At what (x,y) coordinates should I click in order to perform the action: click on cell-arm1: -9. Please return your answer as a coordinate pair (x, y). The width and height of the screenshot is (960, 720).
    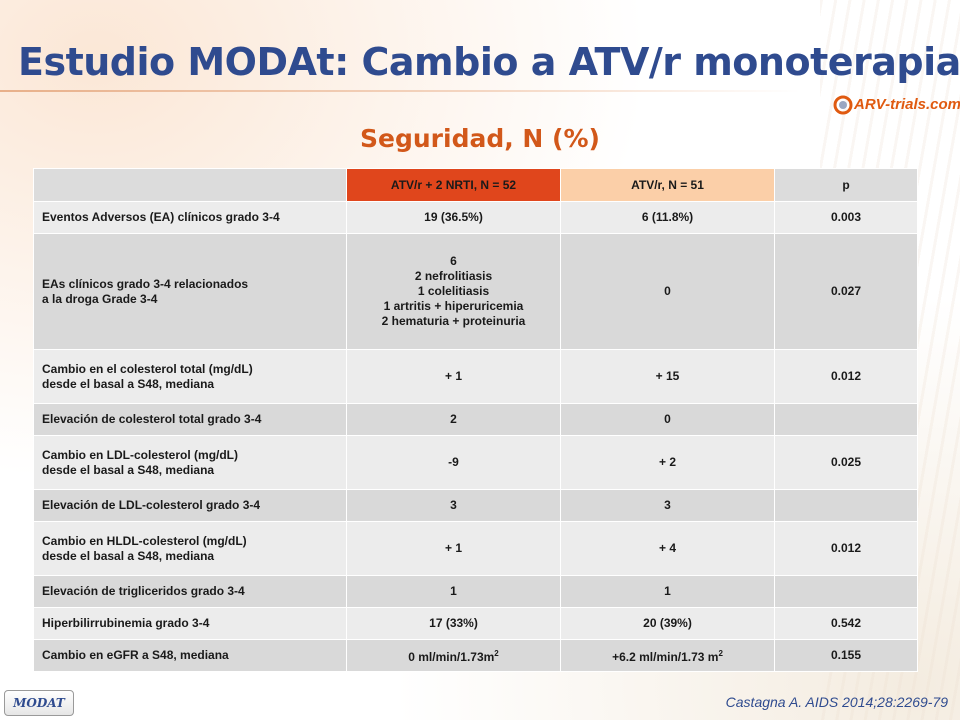
    Looking at the image, I should click on (453, 462).